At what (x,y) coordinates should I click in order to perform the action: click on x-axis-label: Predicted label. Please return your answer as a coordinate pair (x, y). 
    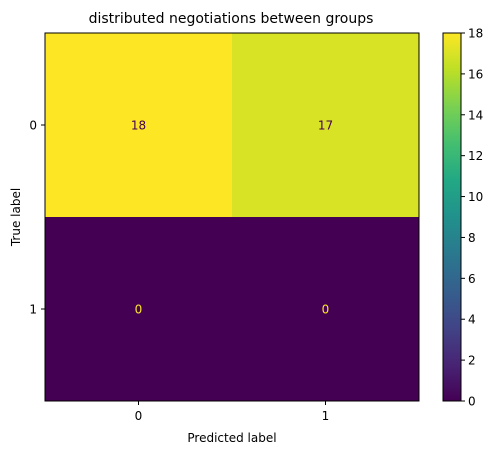
    Looking at the image, I should click on (231, 438).